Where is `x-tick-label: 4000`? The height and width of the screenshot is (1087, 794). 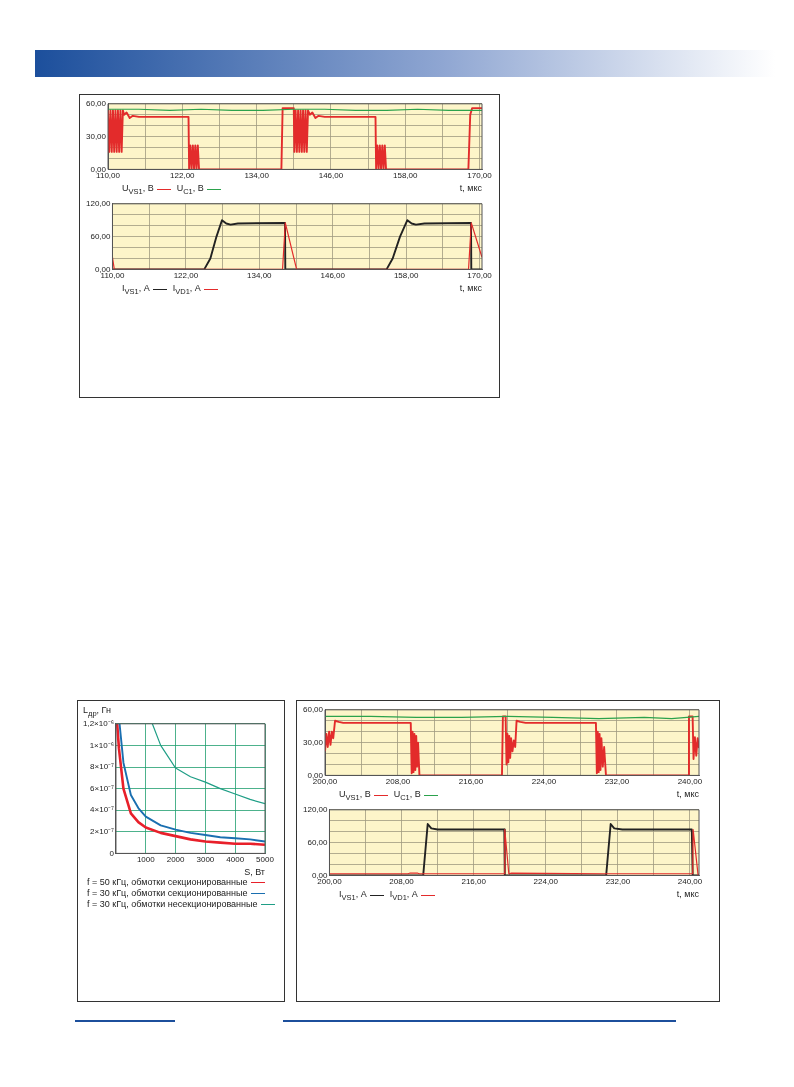
x-tick-label: 4000 is located at coordinates (235, 860).